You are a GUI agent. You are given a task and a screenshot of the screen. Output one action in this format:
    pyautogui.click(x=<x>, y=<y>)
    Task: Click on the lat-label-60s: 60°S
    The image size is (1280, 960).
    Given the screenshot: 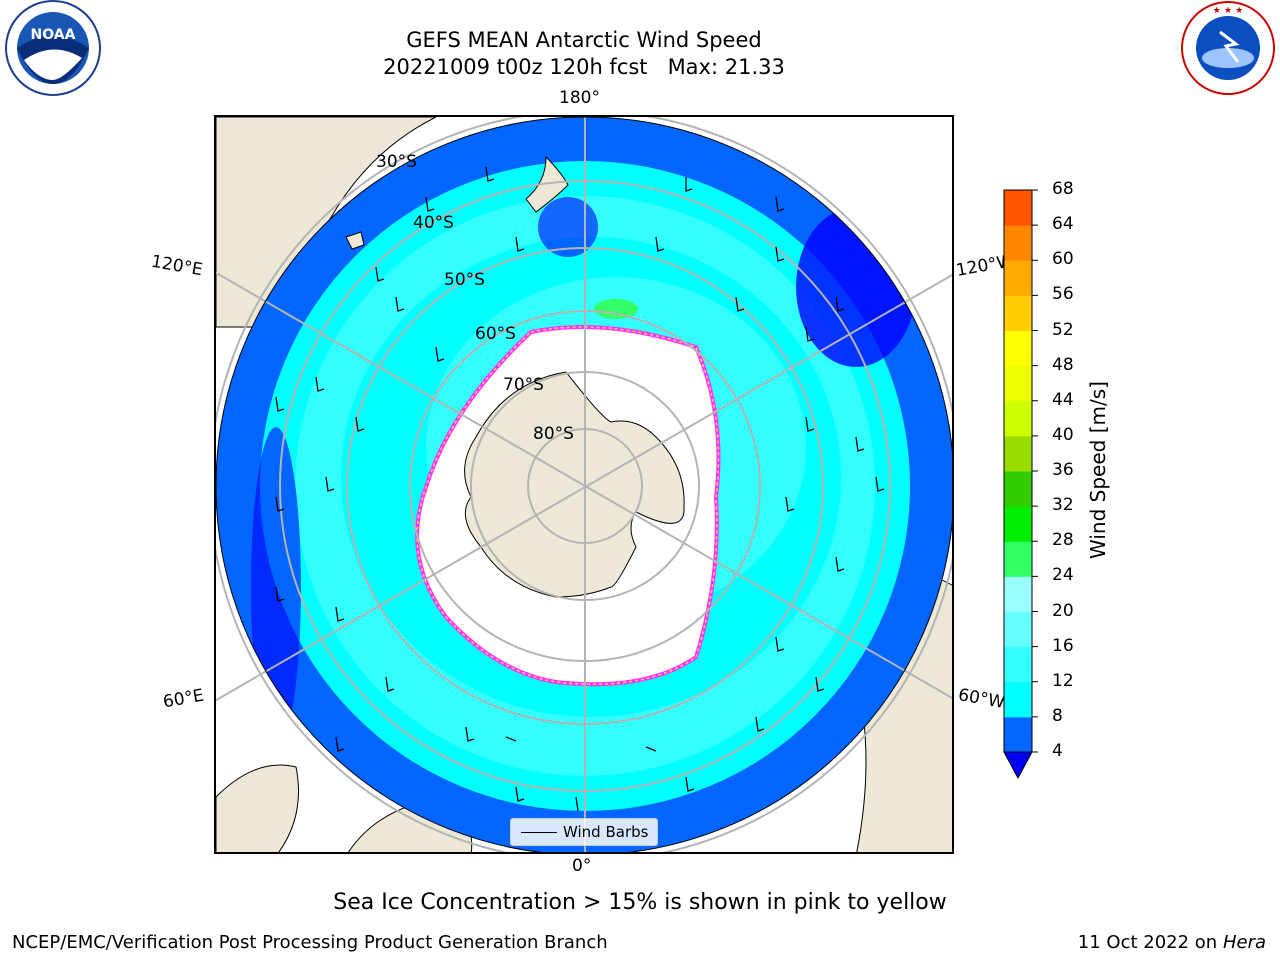 What is the action you would take?
    pyautogui.click(x=495, y=334)
    